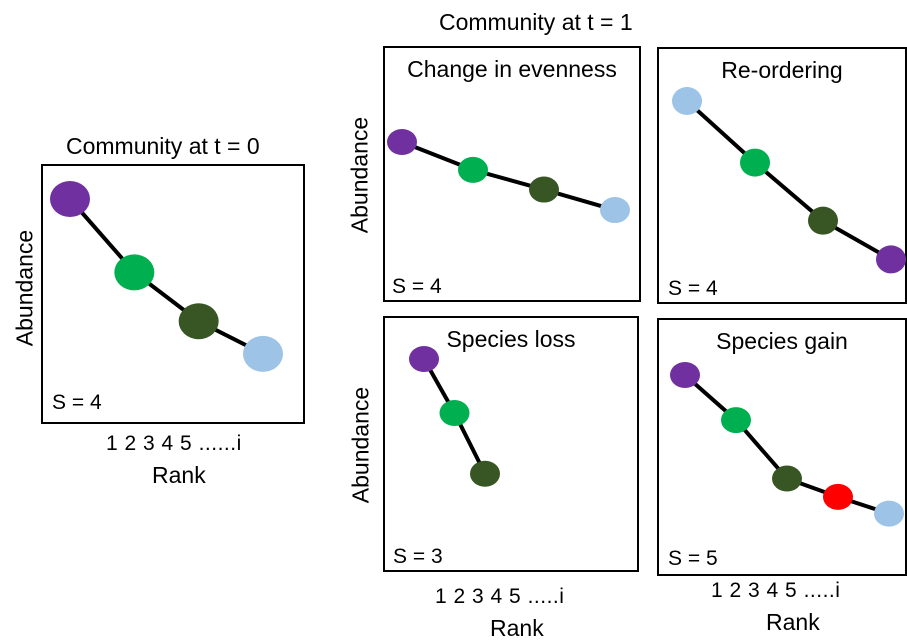 The height and width of the screenshot is (641, 907). I want to click on gain-rank-abundance-curve, so click(786, 444).